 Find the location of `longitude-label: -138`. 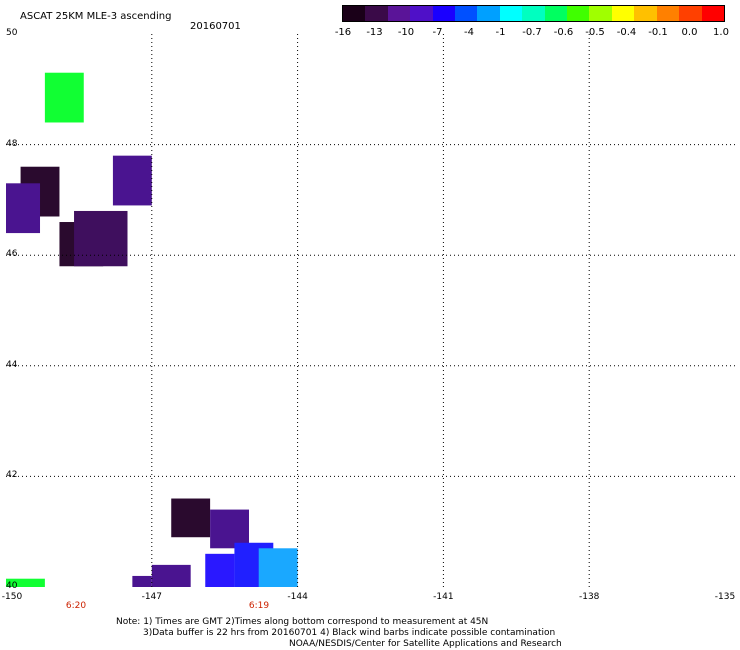

longitude-label: -138 is located at coordinates (589, 597).